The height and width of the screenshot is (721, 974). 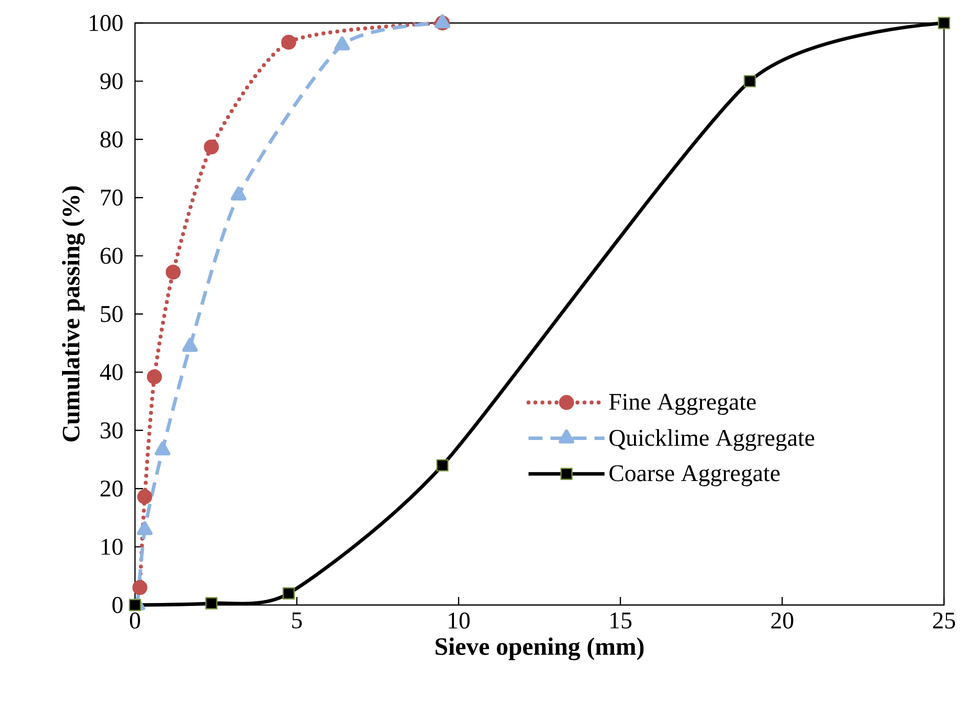 What do you see at coordinates (540, 648) in the screenshot?
I see `x-axis-title: Sieve opening (mm)` at bounding box center [540, 648].